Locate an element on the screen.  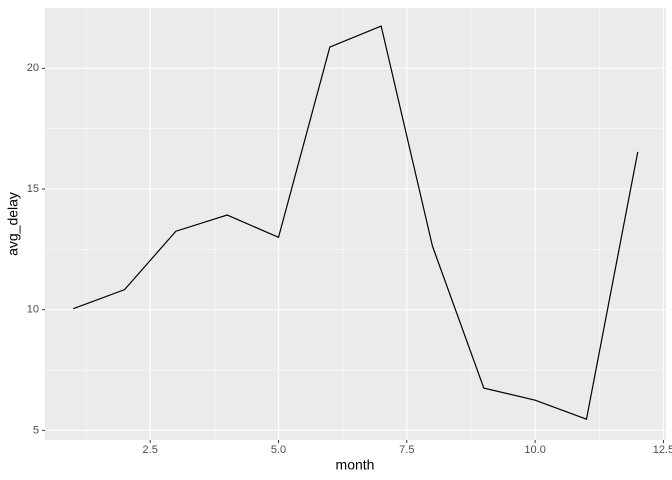
x-tick-label: 7.5 is located at coordinates (406, 450).